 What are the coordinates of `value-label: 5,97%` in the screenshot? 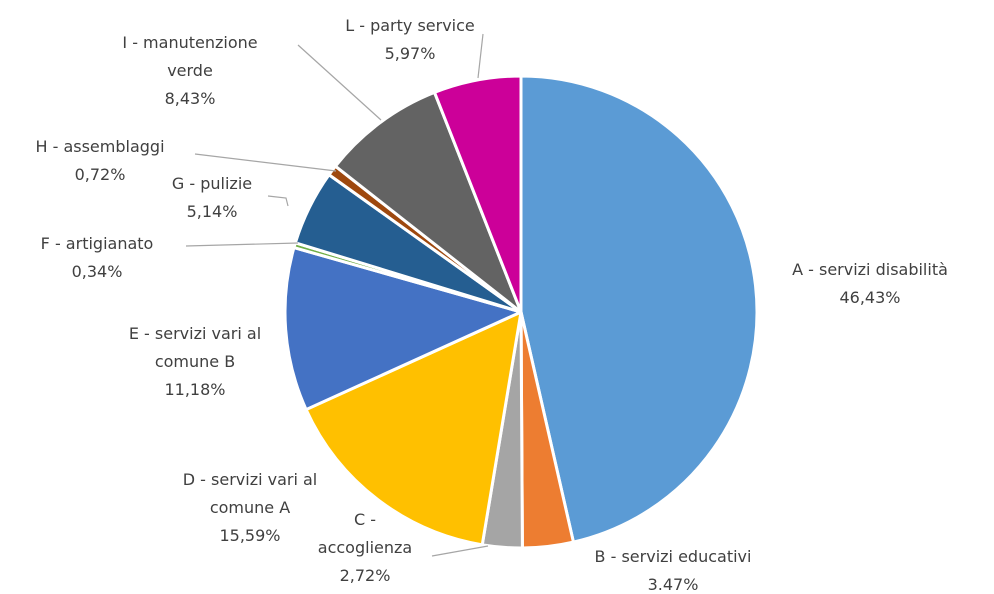 It's located at (410, 53).